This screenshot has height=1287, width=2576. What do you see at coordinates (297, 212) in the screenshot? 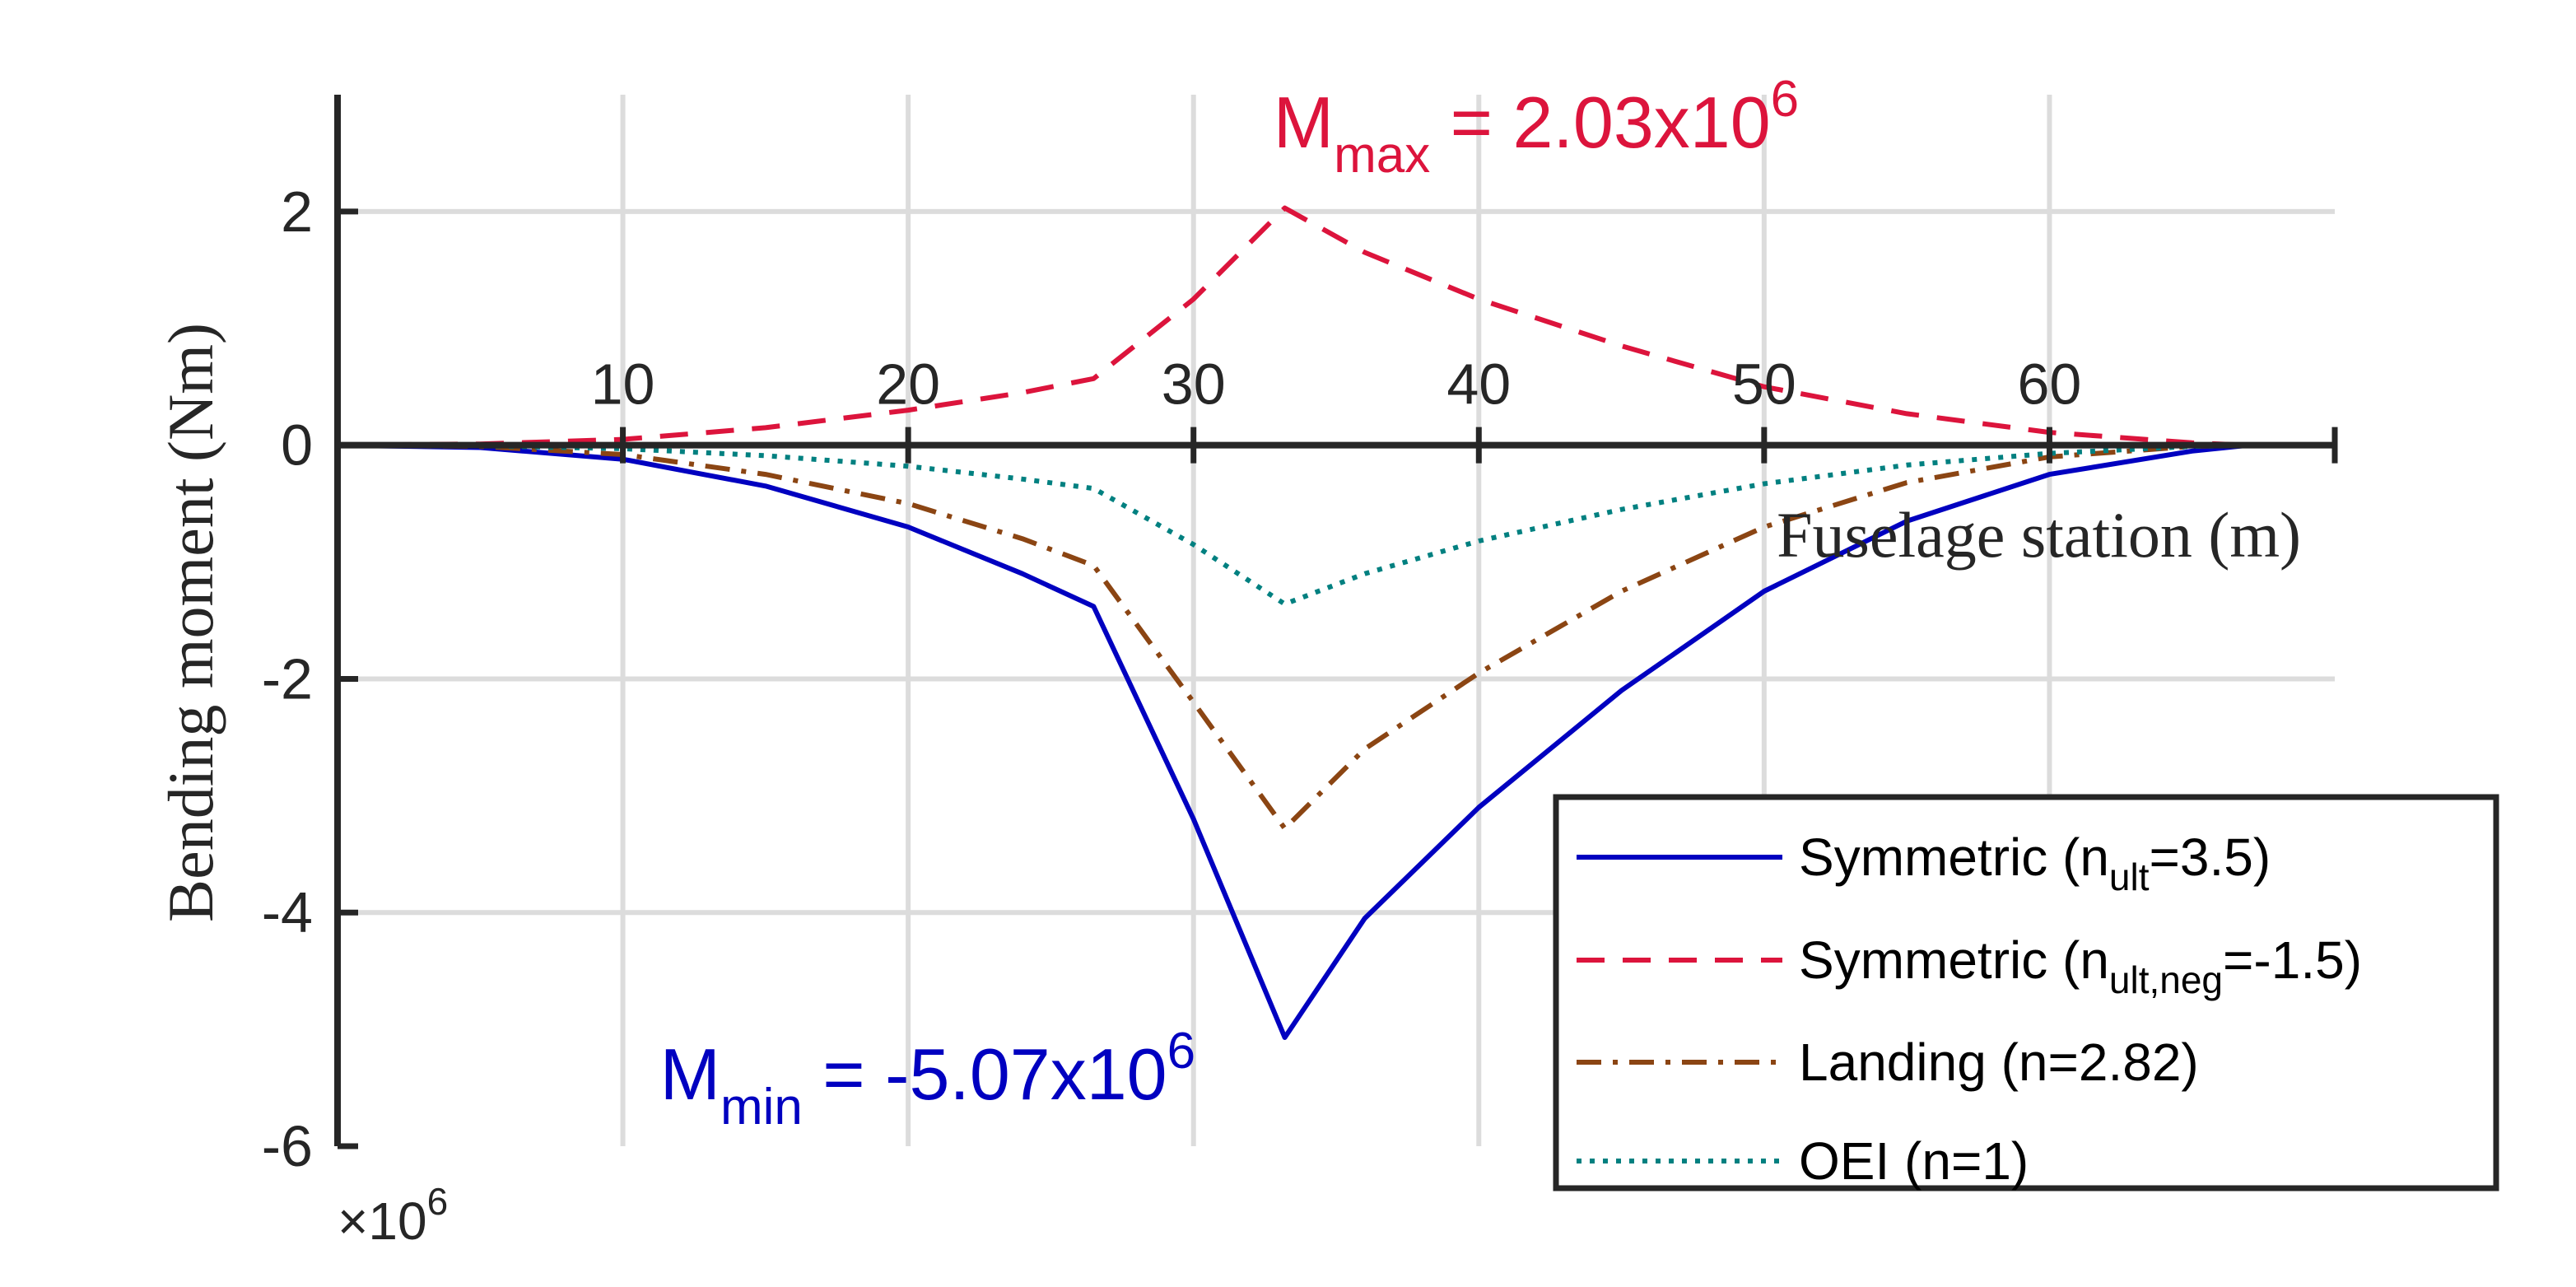
I see `y-tick-label: 2` at bounding box center [297, 212].